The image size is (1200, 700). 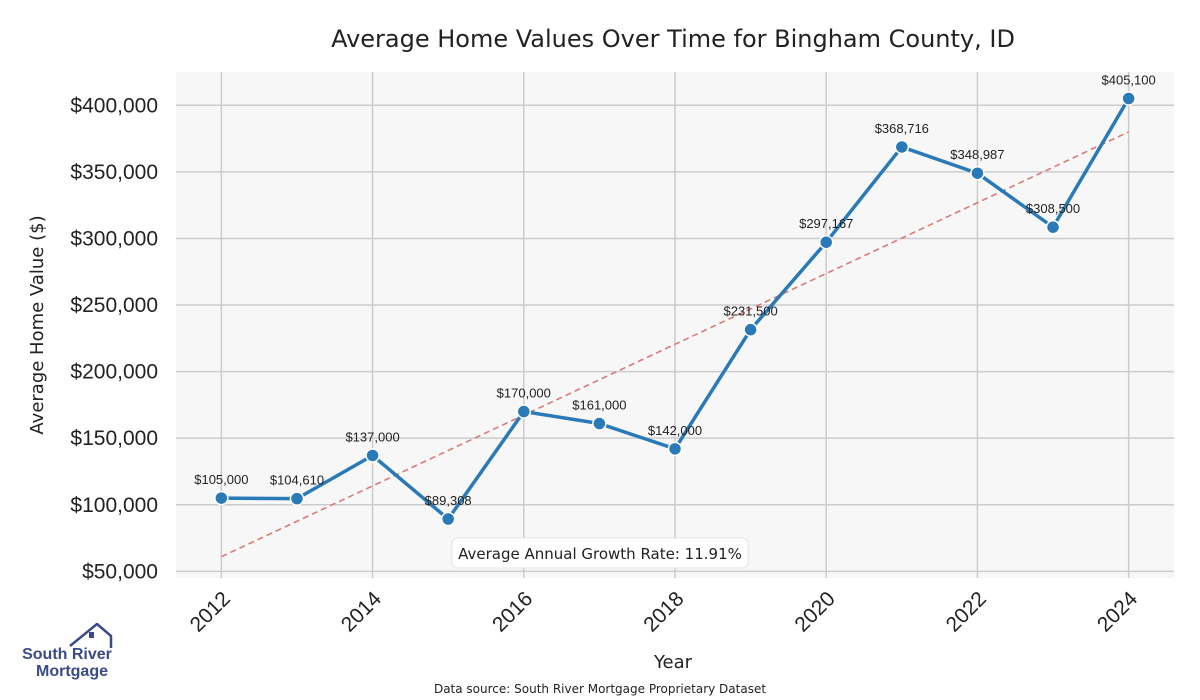 I want to click on growth-rate-box, so click(x=600, y=553).